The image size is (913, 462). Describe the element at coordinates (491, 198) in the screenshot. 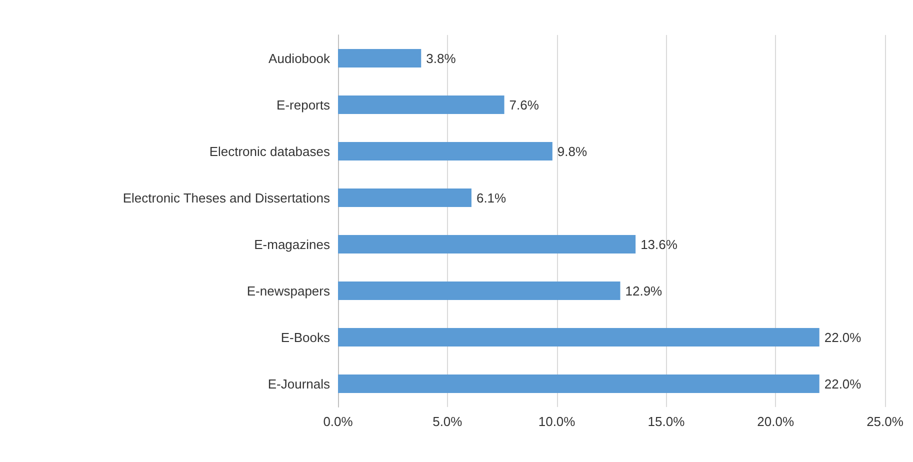

I see `data-label: 6.1%` at that location.